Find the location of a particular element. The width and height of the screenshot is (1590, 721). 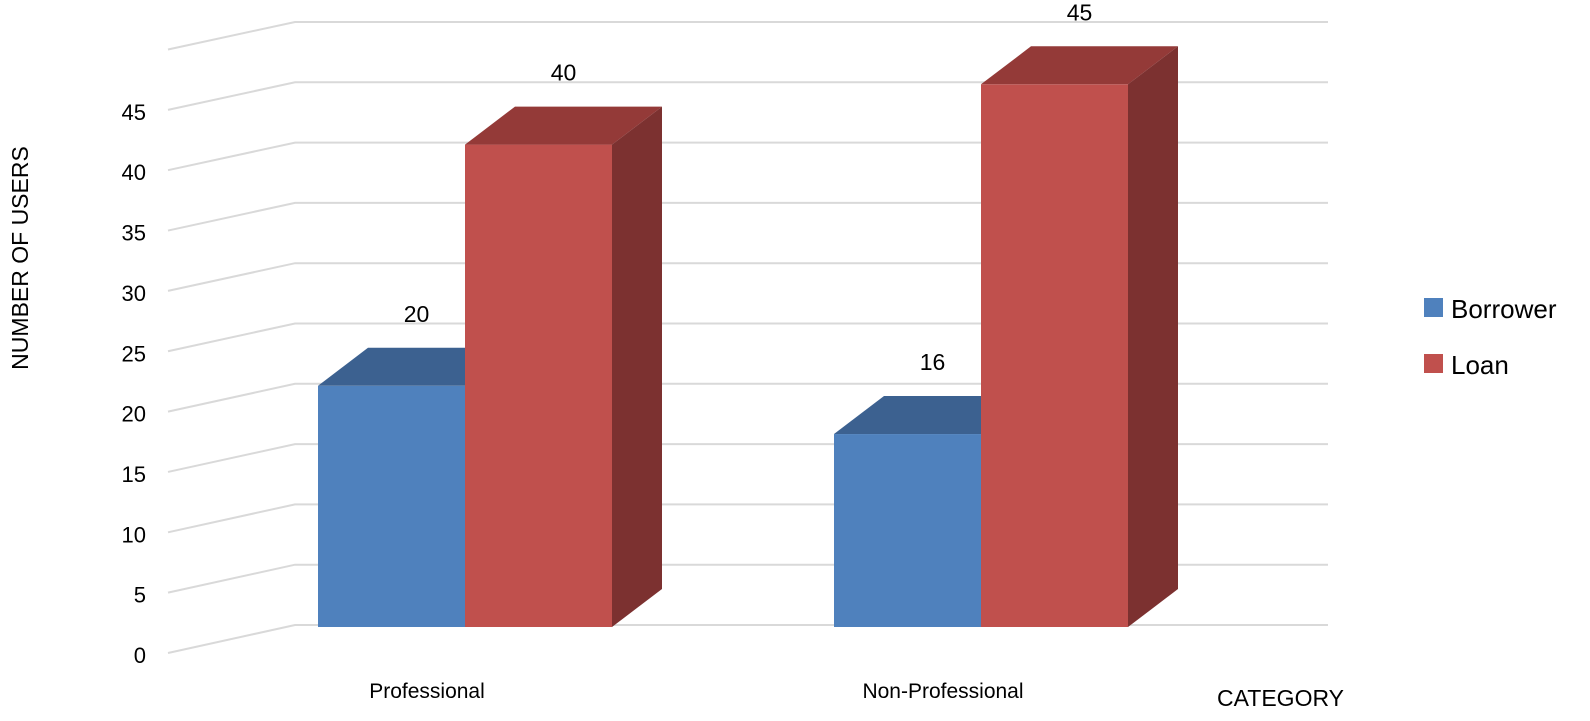

data-label: 45 is located at coordinates (1080, 12).